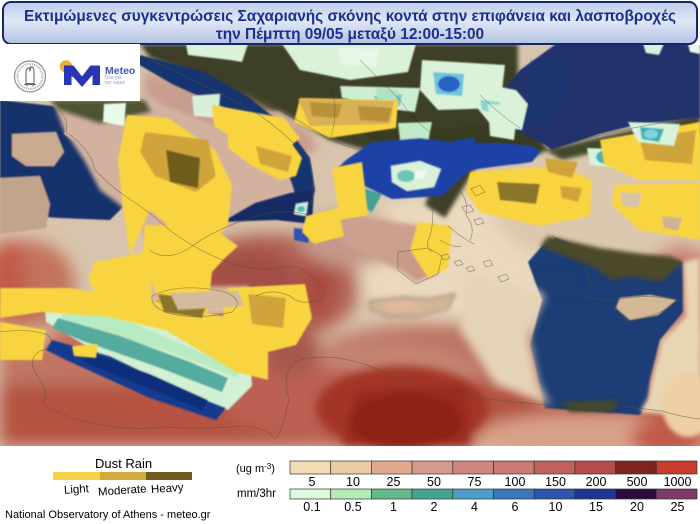 This screenshot has width=700, height=524. I want to click on svg-text: 50, so click(434, 482).